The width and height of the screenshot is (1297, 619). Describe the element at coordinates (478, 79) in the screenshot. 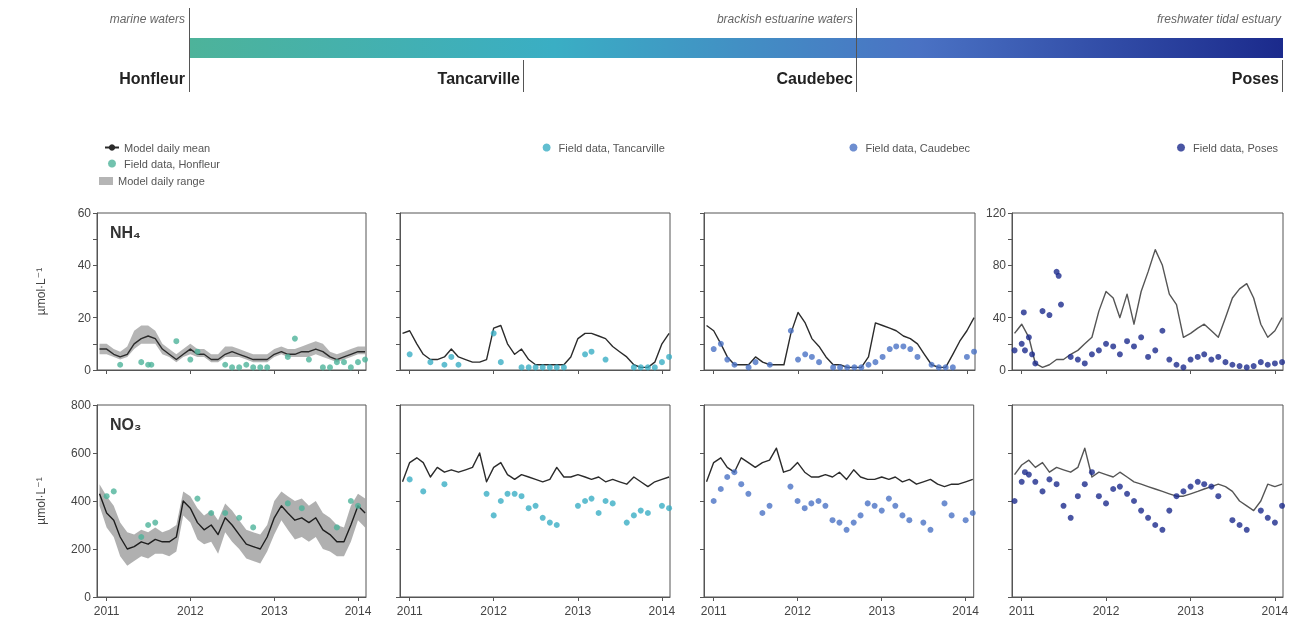

I see `text: Tancarville` at that location.